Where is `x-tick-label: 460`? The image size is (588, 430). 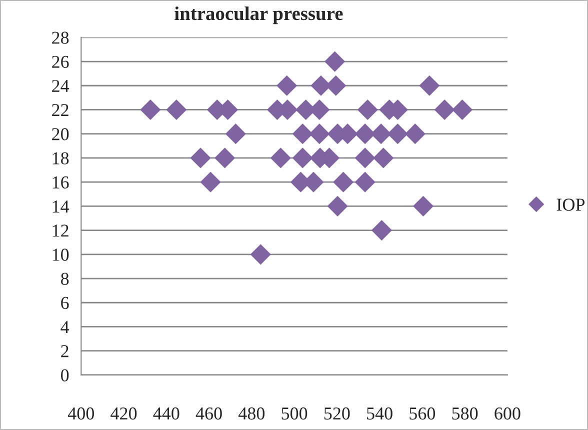 x-tick-label: 460 is located at coordinates (209, 413).